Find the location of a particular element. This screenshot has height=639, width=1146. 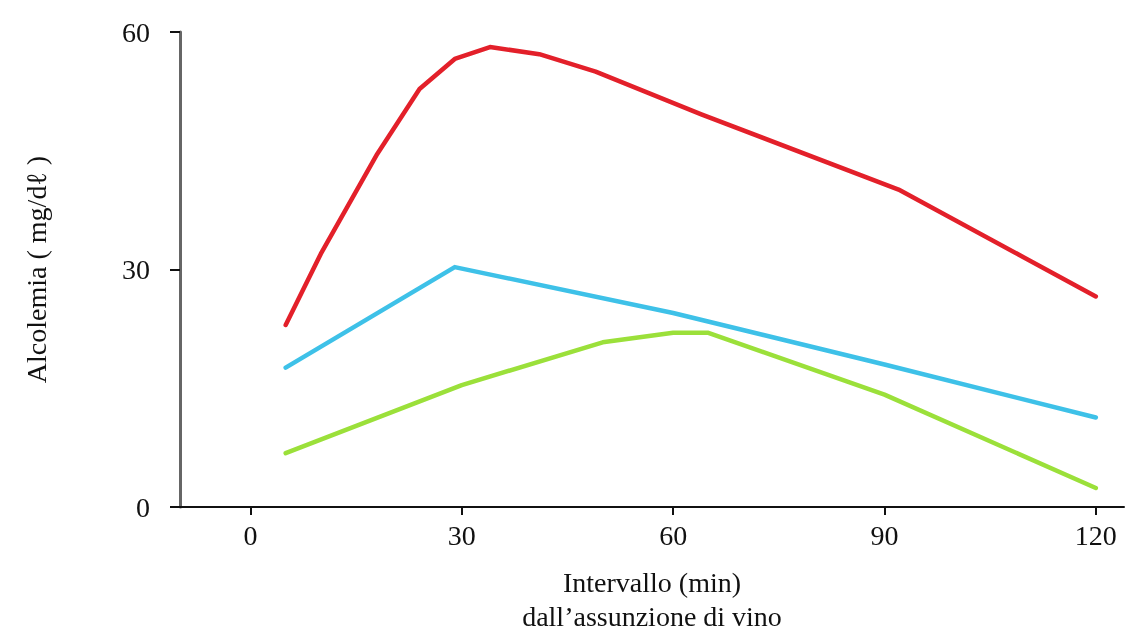

y-tick-label: 60 is located at coordinates (136, 32).